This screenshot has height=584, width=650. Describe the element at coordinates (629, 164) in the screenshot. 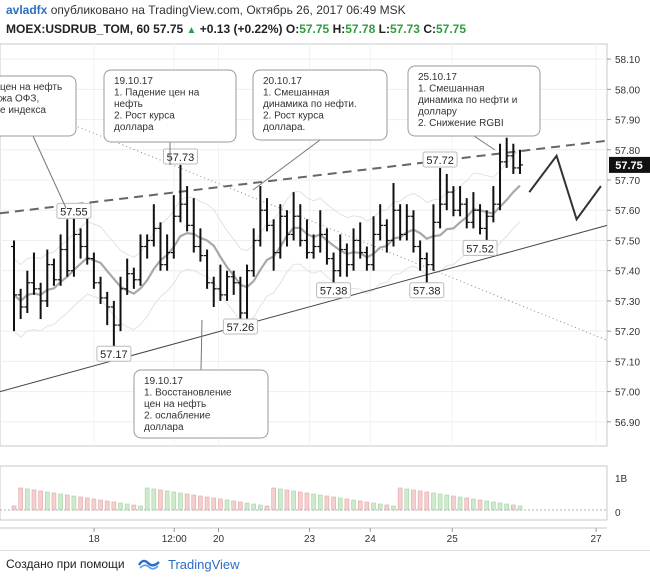

I see `current-price-badge` at that location.